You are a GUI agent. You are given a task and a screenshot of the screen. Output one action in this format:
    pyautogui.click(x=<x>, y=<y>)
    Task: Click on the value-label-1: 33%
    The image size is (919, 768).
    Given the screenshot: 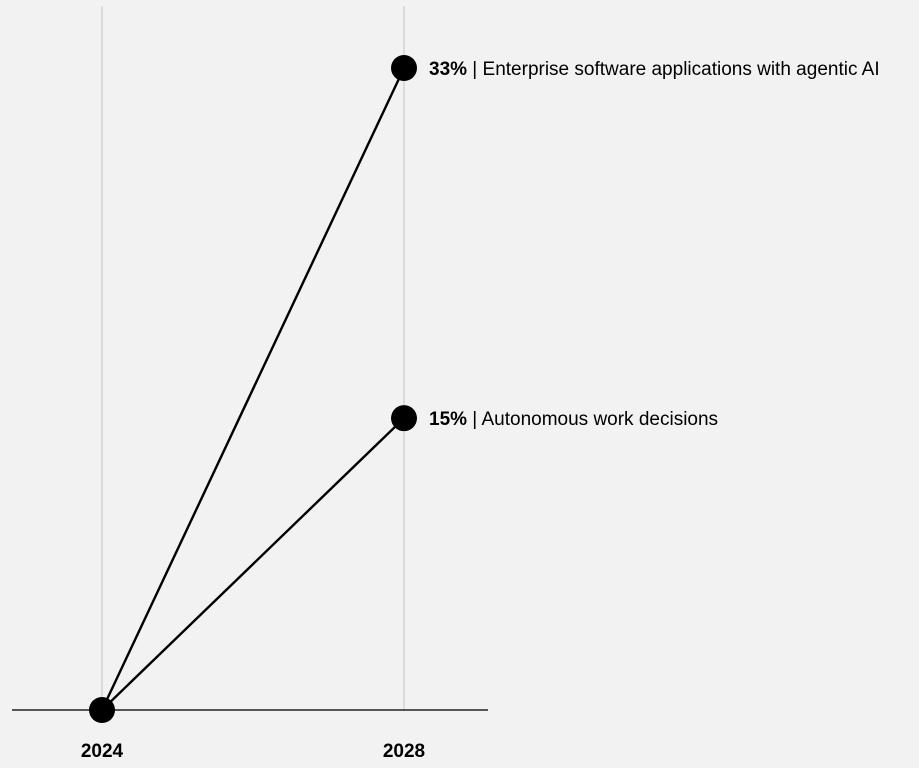 What is the action you would take?
    pyautogui.click(x=448, y=69)
    